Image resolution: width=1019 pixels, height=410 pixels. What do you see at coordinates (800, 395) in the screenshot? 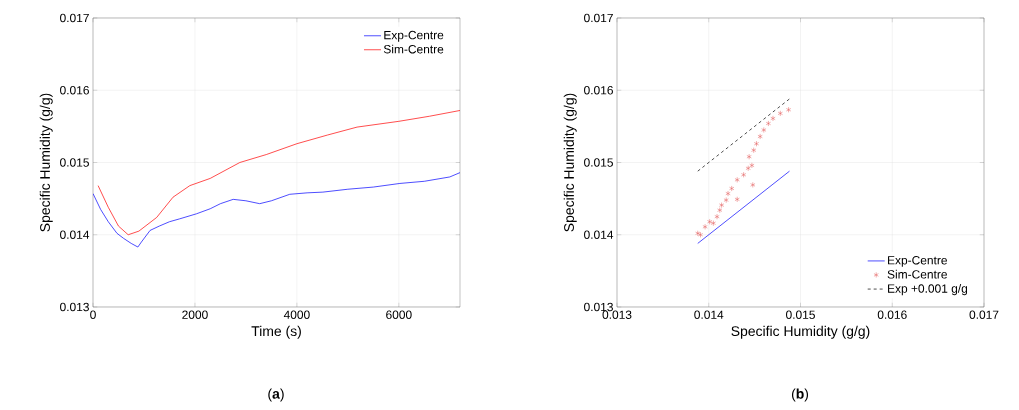
I see `text: (b)` at bounding box center [800, 395].